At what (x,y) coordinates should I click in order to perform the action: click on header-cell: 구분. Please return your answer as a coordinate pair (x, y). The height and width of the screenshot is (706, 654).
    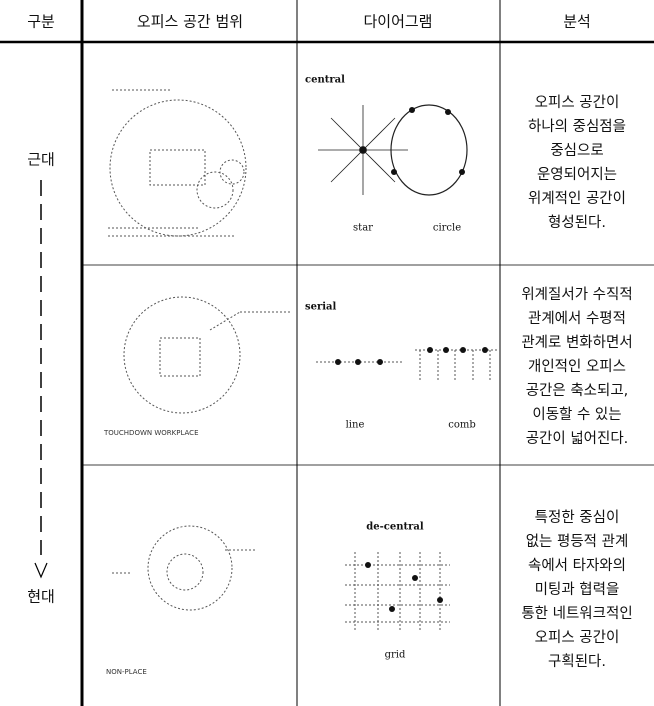
    Looking at the image, I should click on (41, 22).